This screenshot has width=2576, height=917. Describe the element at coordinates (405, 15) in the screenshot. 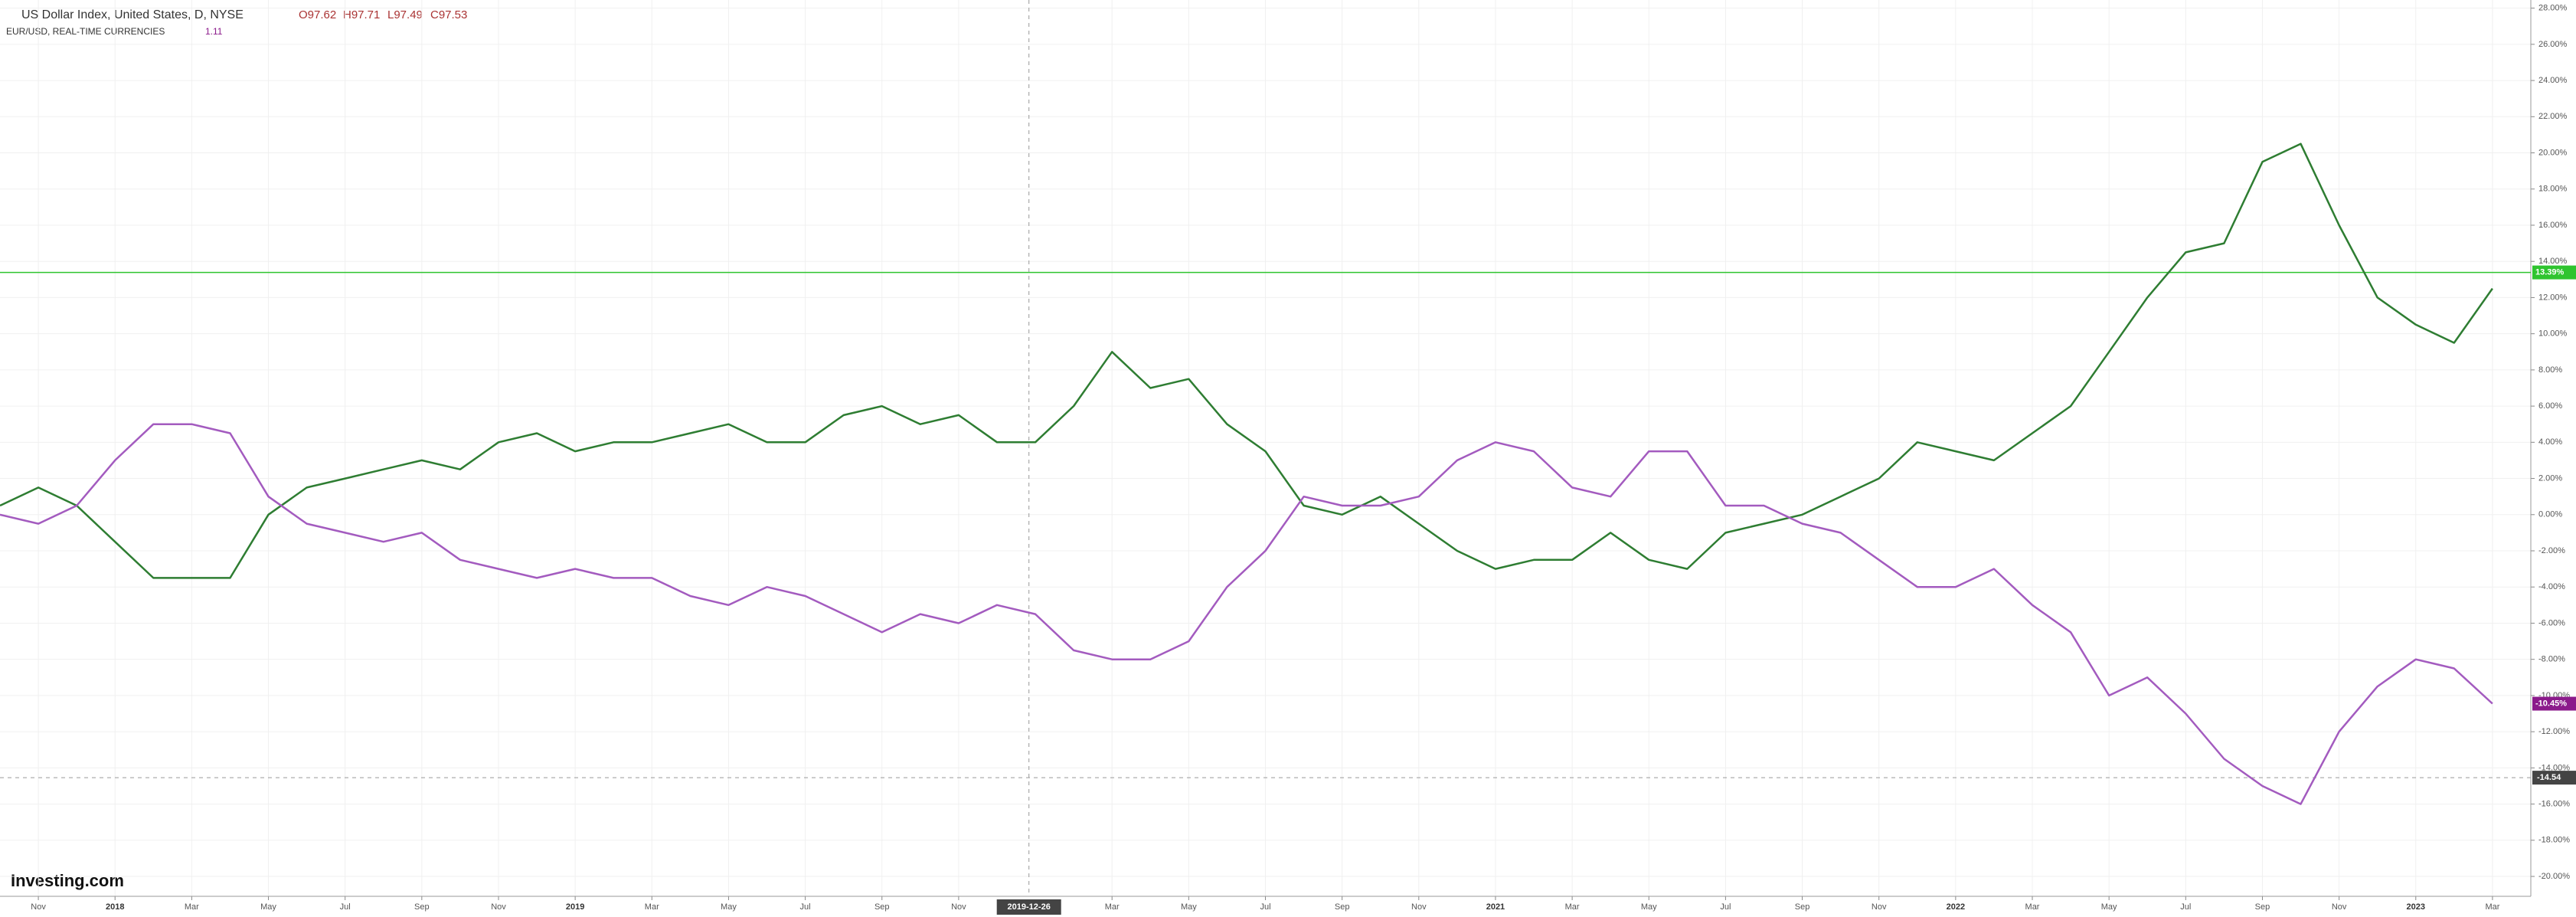

I see `ohlc-low: L97.49` at that location.